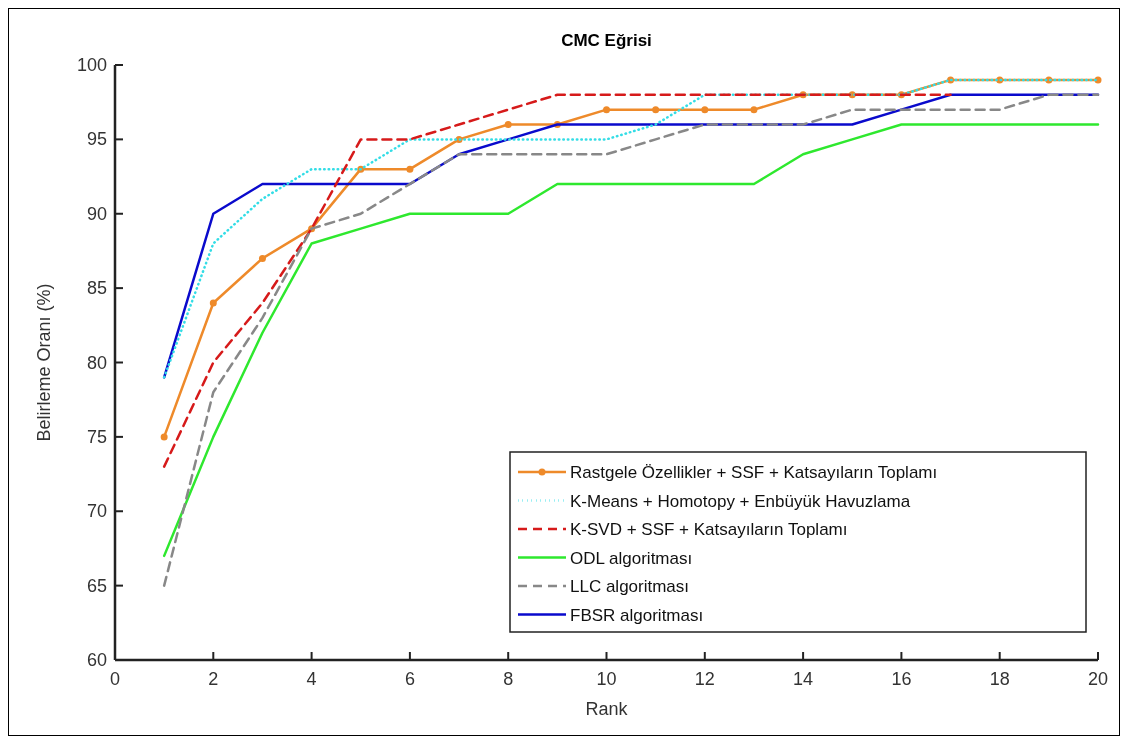 The width and height of the screenshot is (1121, 744). What do you see at coordinates (96, 660) in the screenshot?
I see `y-tick-label: 60` at bounding box center [96, 660].